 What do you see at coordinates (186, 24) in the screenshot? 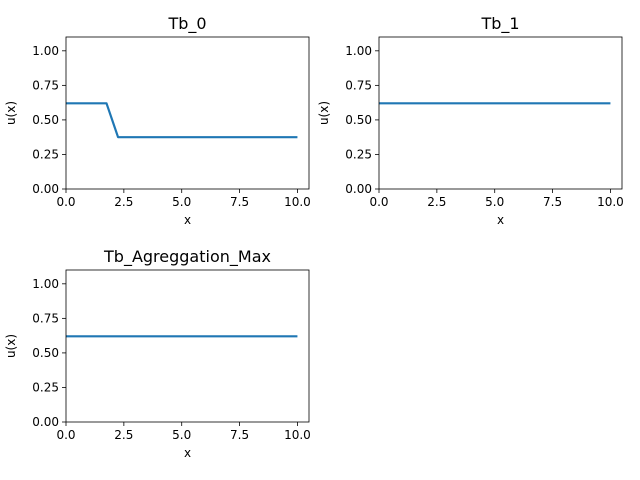
I see `chart-title: Tb_0` at bounding box center [186, 24].